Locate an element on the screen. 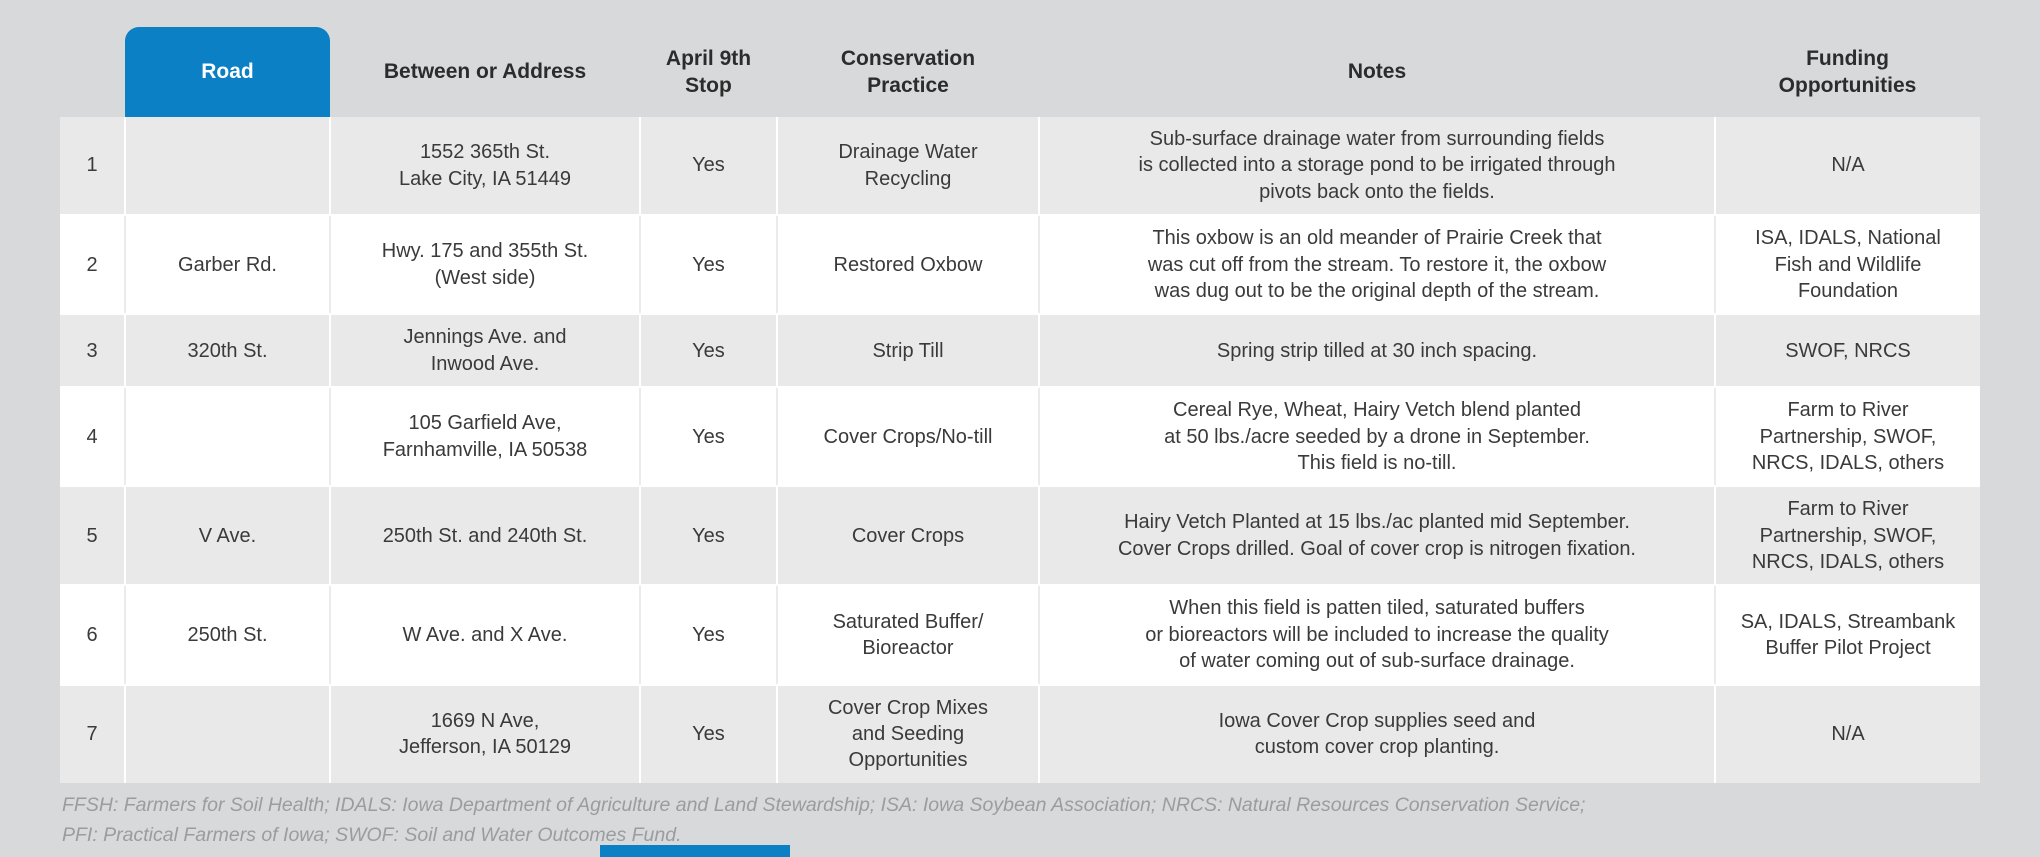  header-notes: Notes is located at coordinates (1377, 72).